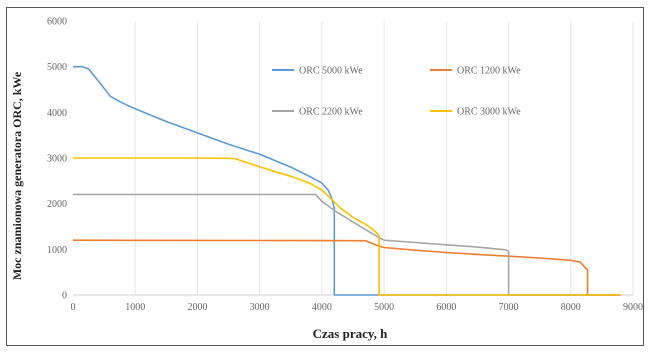  I want to click on x-tick-7000: 7000, so click(509, 307).